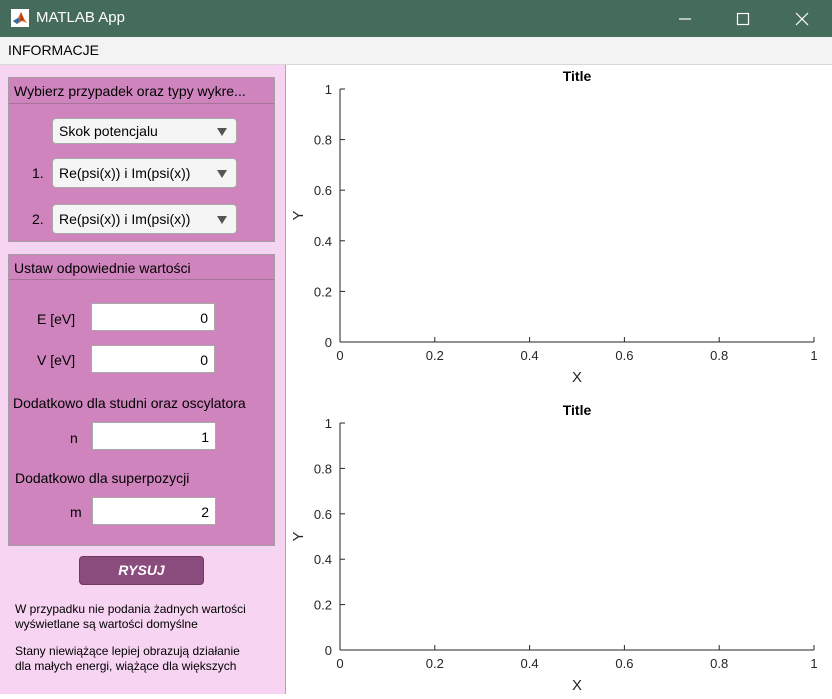 Image resolution: width=832 pixels, height=699 pixels. What do you see at coordinates (153, 359) in the screenshot?
I see `potential-input: 0` at bounding box center [153, 359].